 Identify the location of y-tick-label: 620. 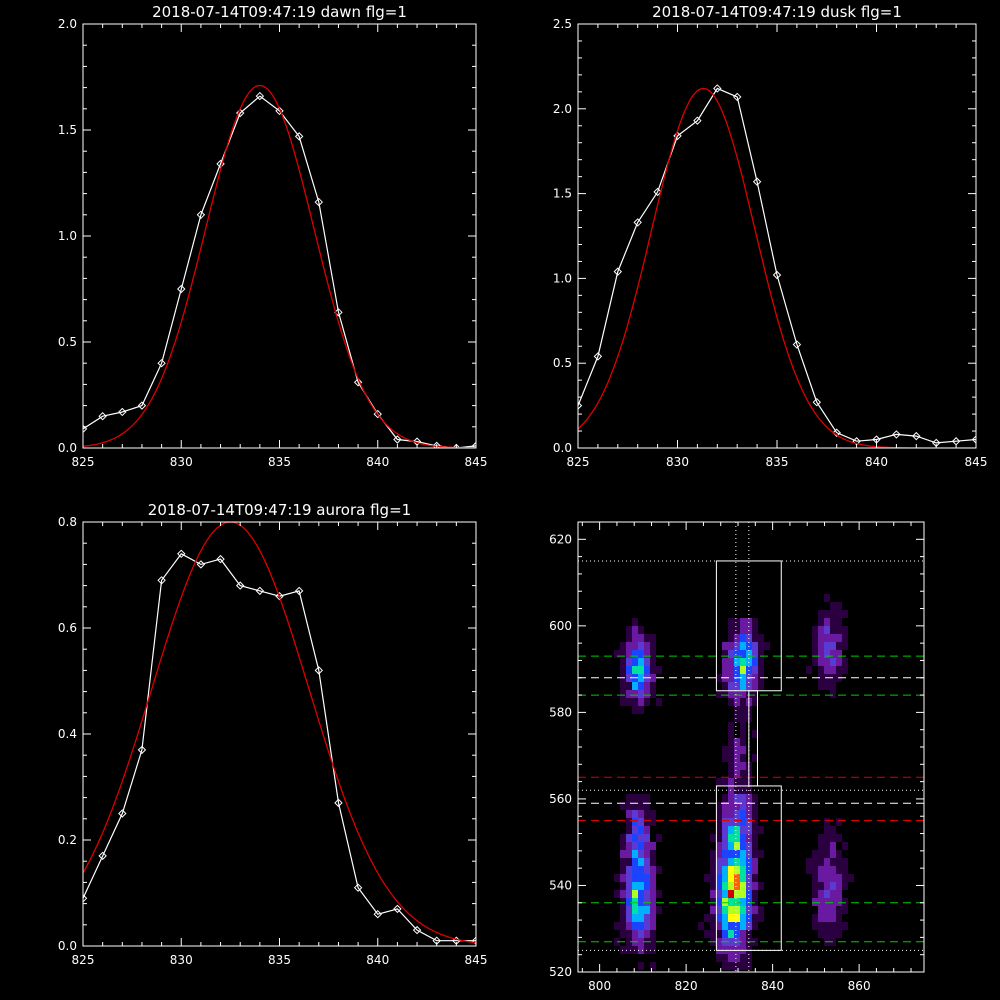
(560, 539).